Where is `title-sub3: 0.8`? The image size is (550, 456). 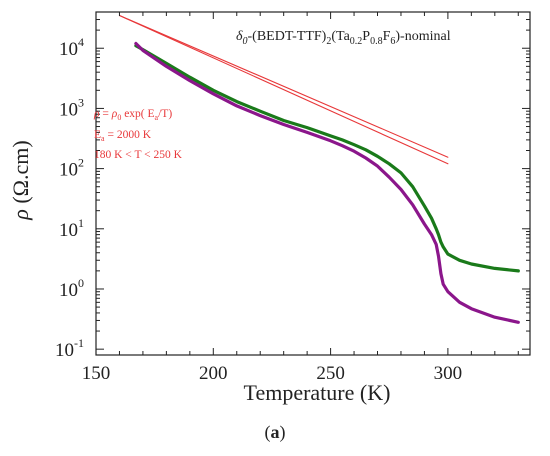 title-sub3: 0.8 is located at coordinates (376, 41).